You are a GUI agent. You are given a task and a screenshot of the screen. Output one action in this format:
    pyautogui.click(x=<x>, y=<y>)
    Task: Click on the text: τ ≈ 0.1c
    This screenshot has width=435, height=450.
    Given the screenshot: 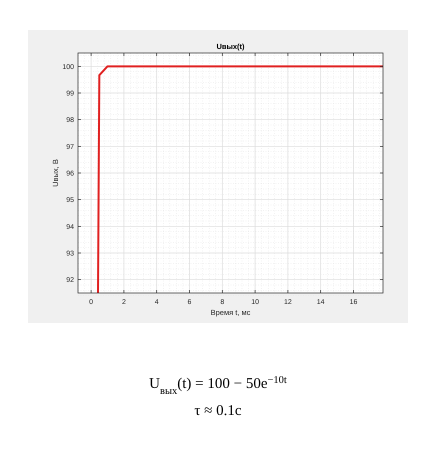 What is the action you would take?
    pyautogui.click(x=218, y=411)
    